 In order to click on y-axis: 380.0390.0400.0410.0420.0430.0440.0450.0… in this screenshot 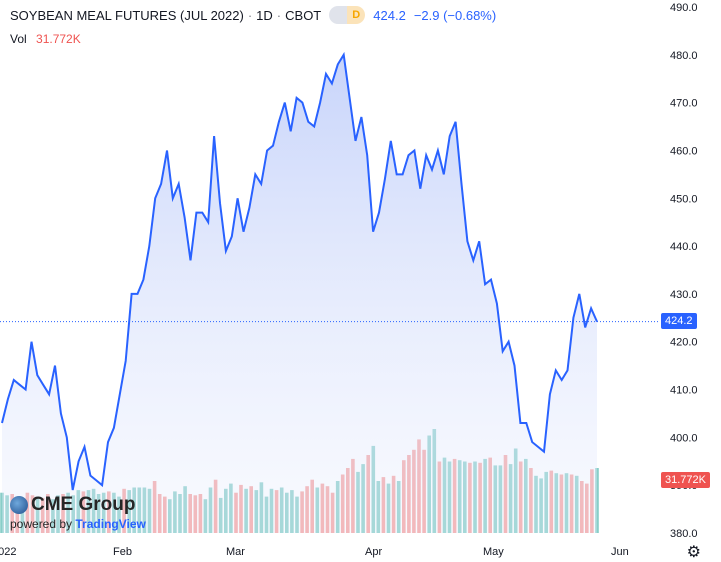, I will do `click(684, 271)`.